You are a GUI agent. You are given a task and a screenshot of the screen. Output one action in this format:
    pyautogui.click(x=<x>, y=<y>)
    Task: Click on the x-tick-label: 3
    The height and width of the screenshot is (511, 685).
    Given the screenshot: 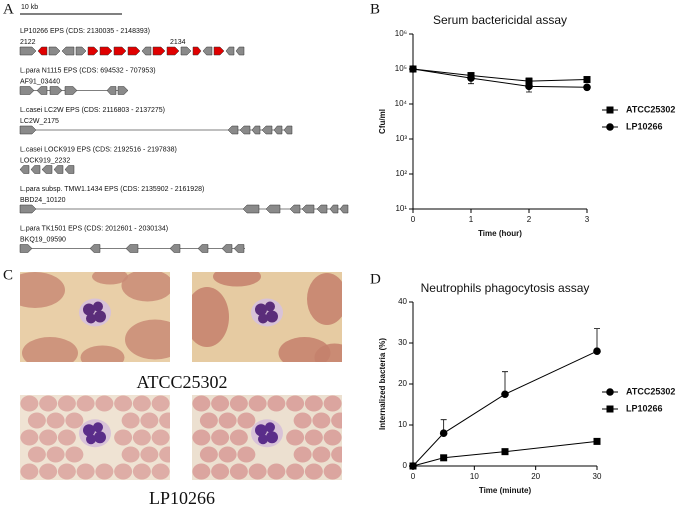 What is the action you would take?
    pyautogui.click(x=587, y=219)
    